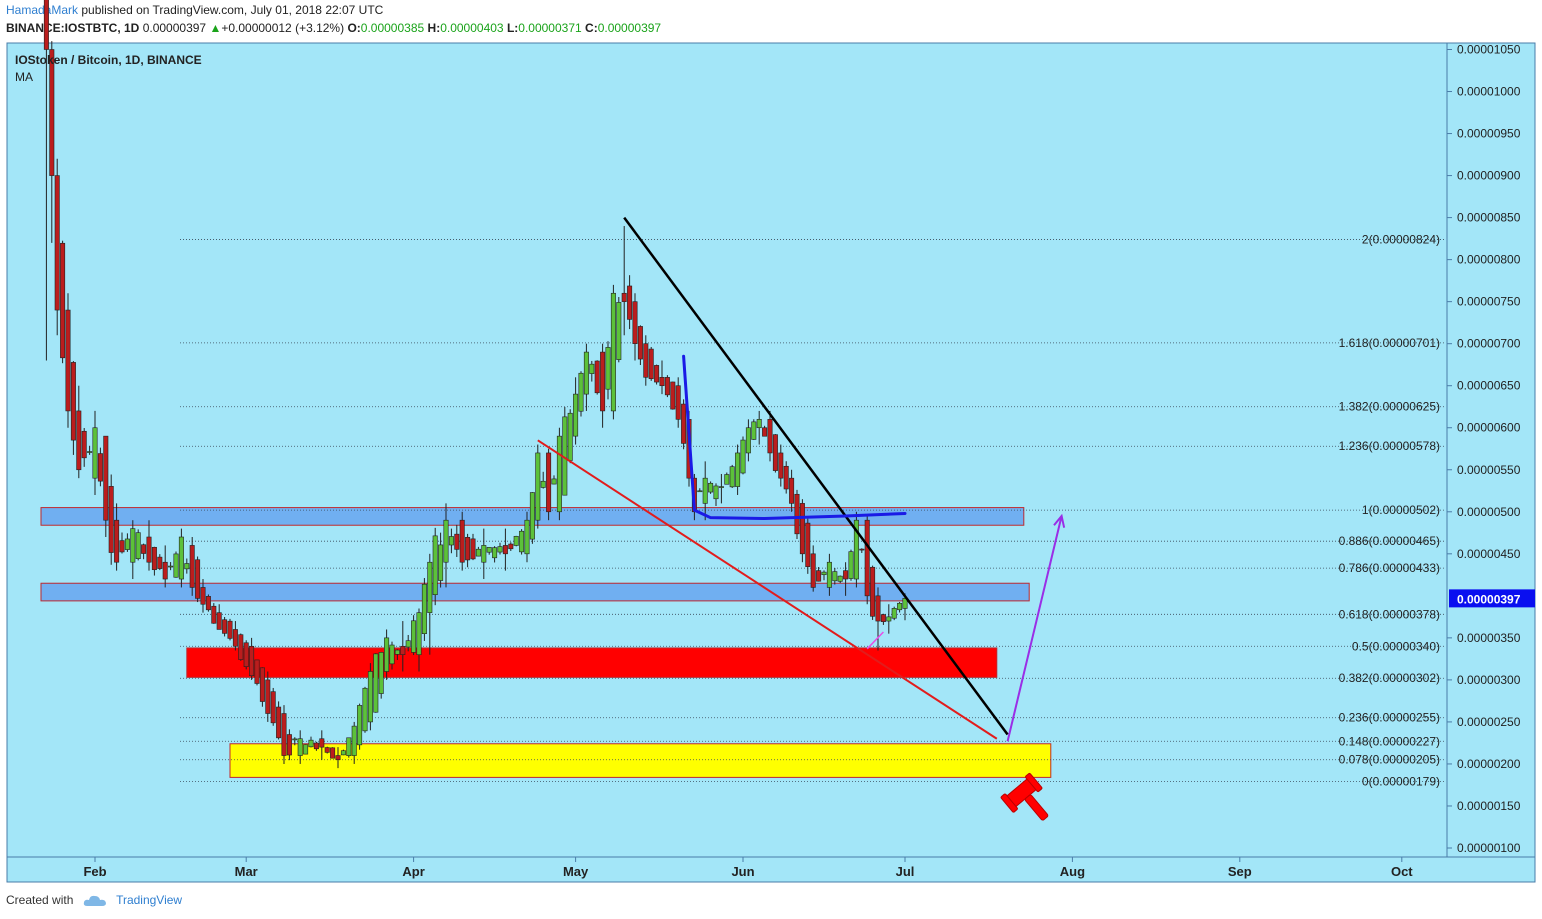 The image size is (1542, 919). I want to click on legend-title: IOStoken / Bitcoin, 1D, BINANCE, so click(108, 60).